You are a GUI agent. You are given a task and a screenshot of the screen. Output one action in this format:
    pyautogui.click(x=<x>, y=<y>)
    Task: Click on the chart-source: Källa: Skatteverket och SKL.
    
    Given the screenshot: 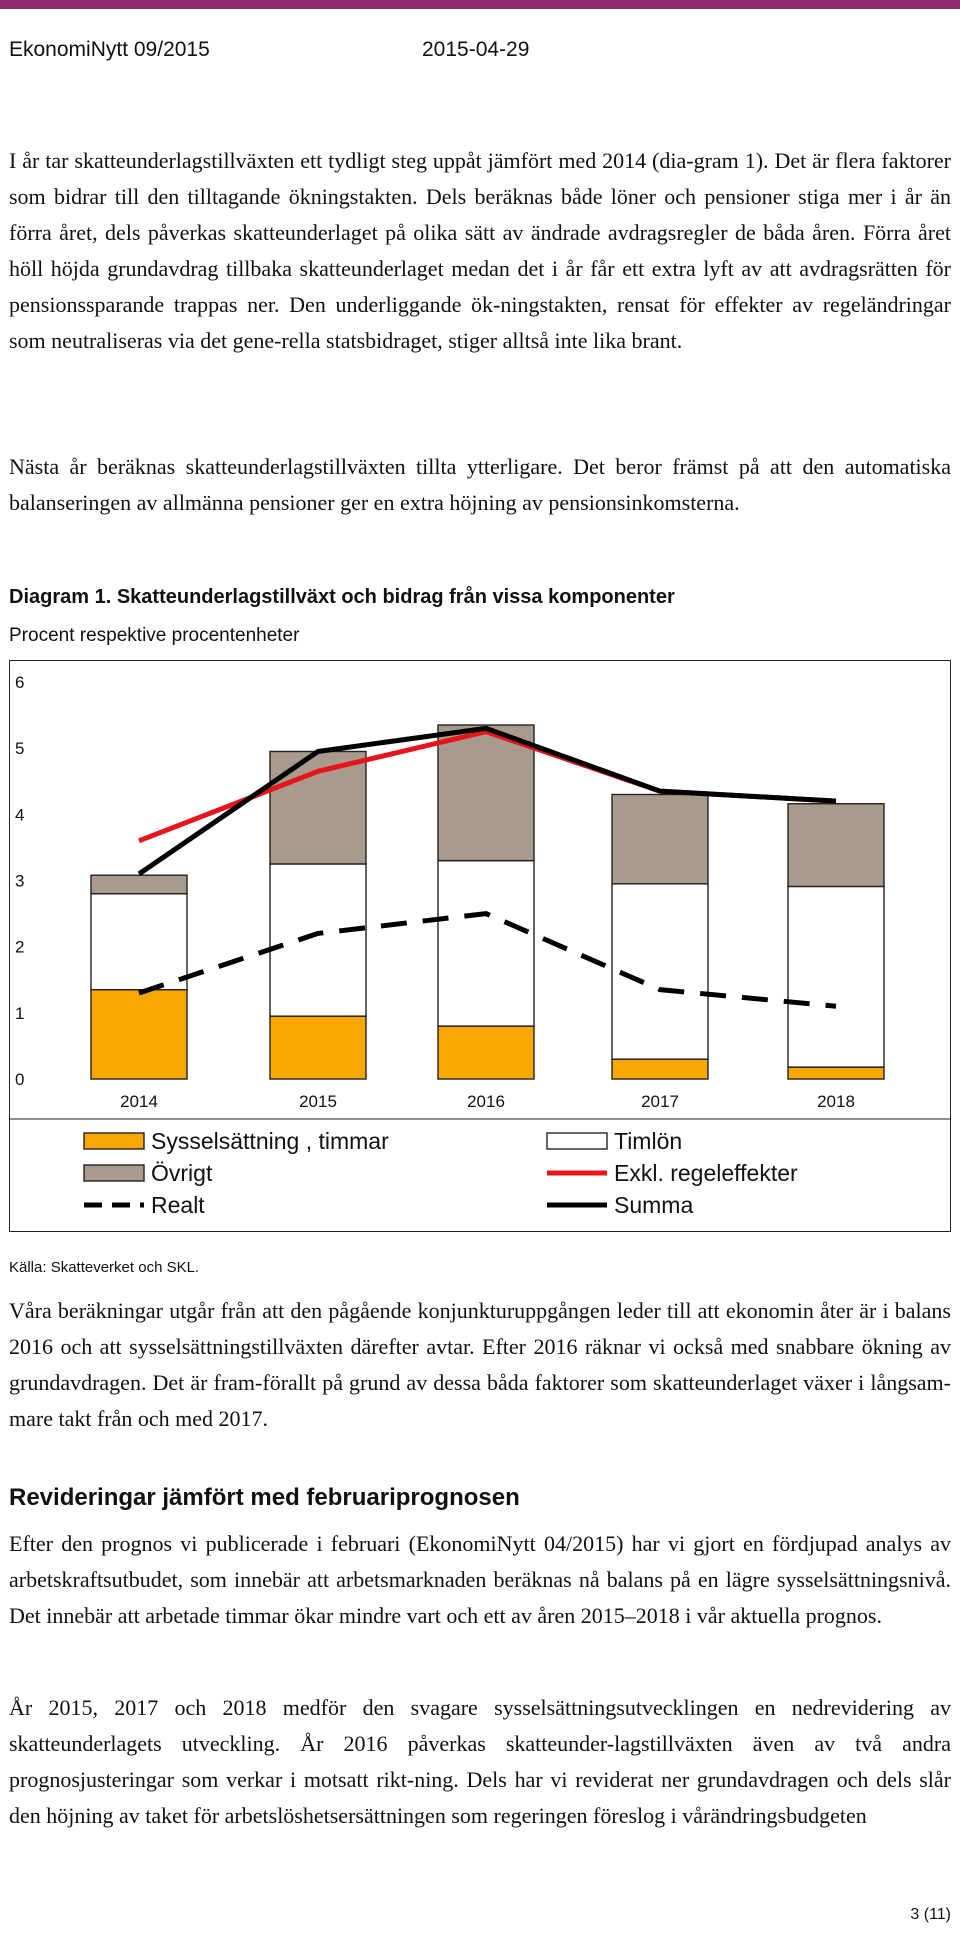 What is the action you would take?
    pyautogui.click(x=104, y=1267)
    